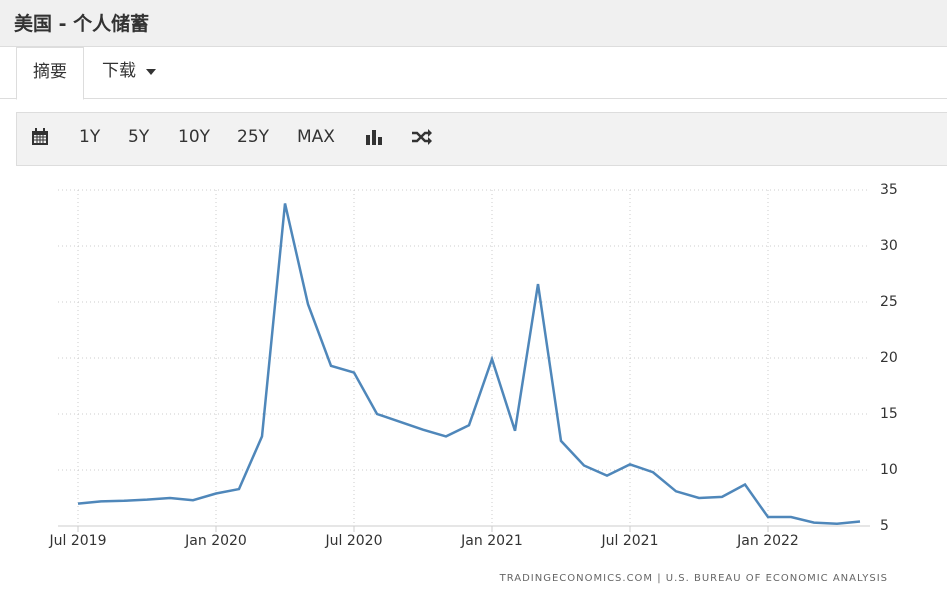 The image size is (947, 598). Describe the element at coordinates (215, 541) in the screenshot. I see `x-tick-label: Jan 2020` at that location.